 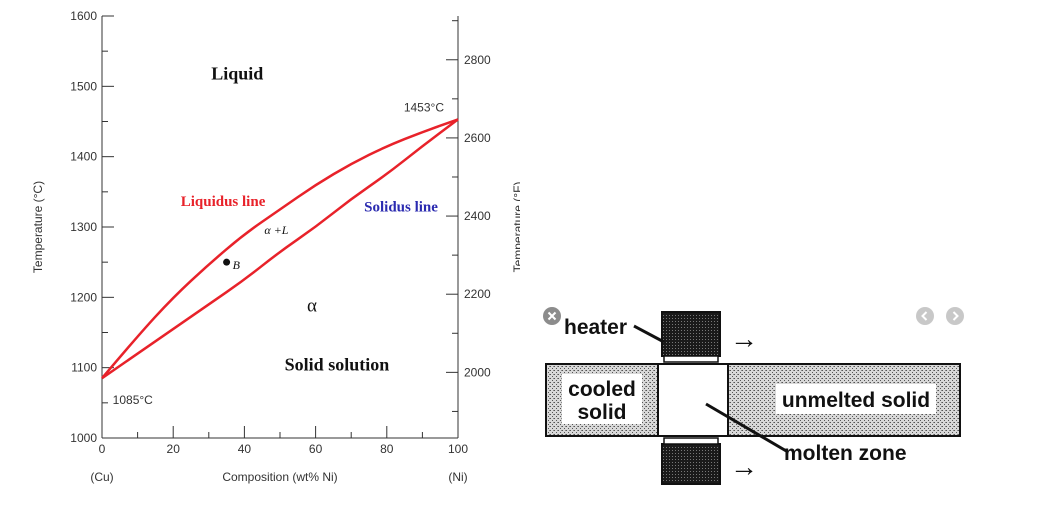 What do you see at coordinates (83, 16) in the screenshot?
I see `y-tick-label: 1600` at bounding box center [83, 16].